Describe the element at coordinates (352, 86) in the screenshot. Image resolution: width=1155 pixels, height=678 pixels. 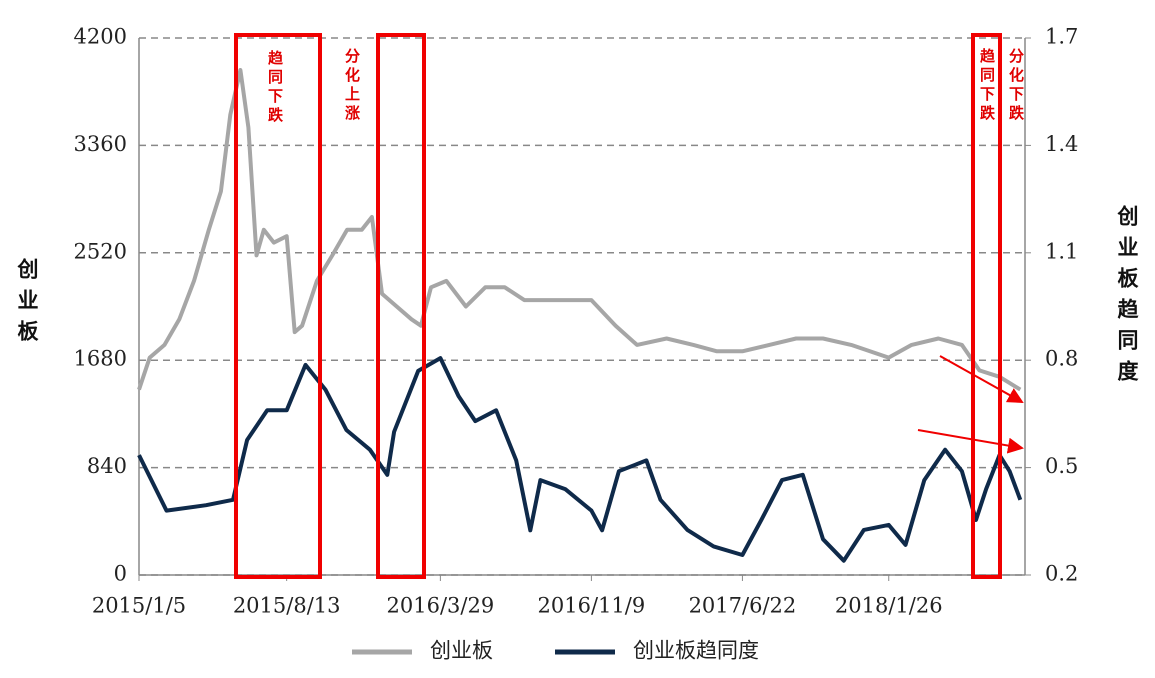
I see `annotation: 分化上涨` at that location.